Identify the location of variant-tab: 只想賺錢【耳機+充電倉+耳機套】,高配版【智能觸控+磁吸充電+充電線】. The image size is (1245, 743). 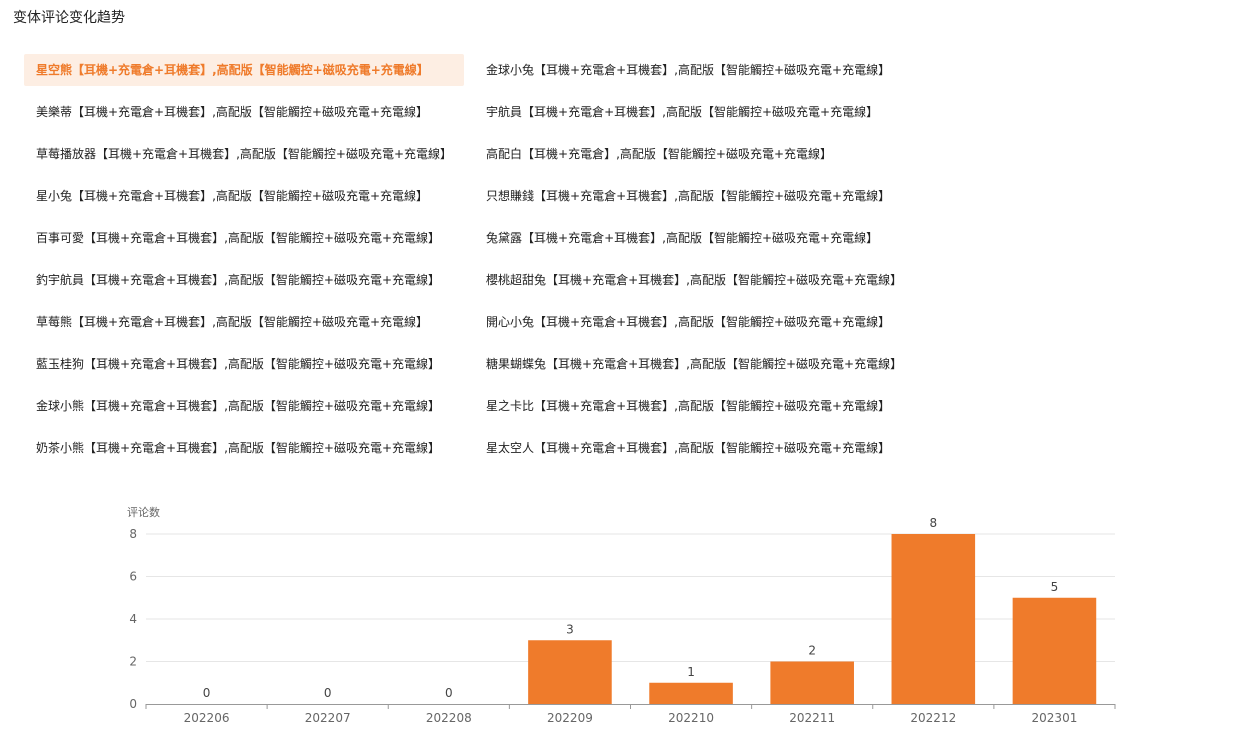
(688, 196).